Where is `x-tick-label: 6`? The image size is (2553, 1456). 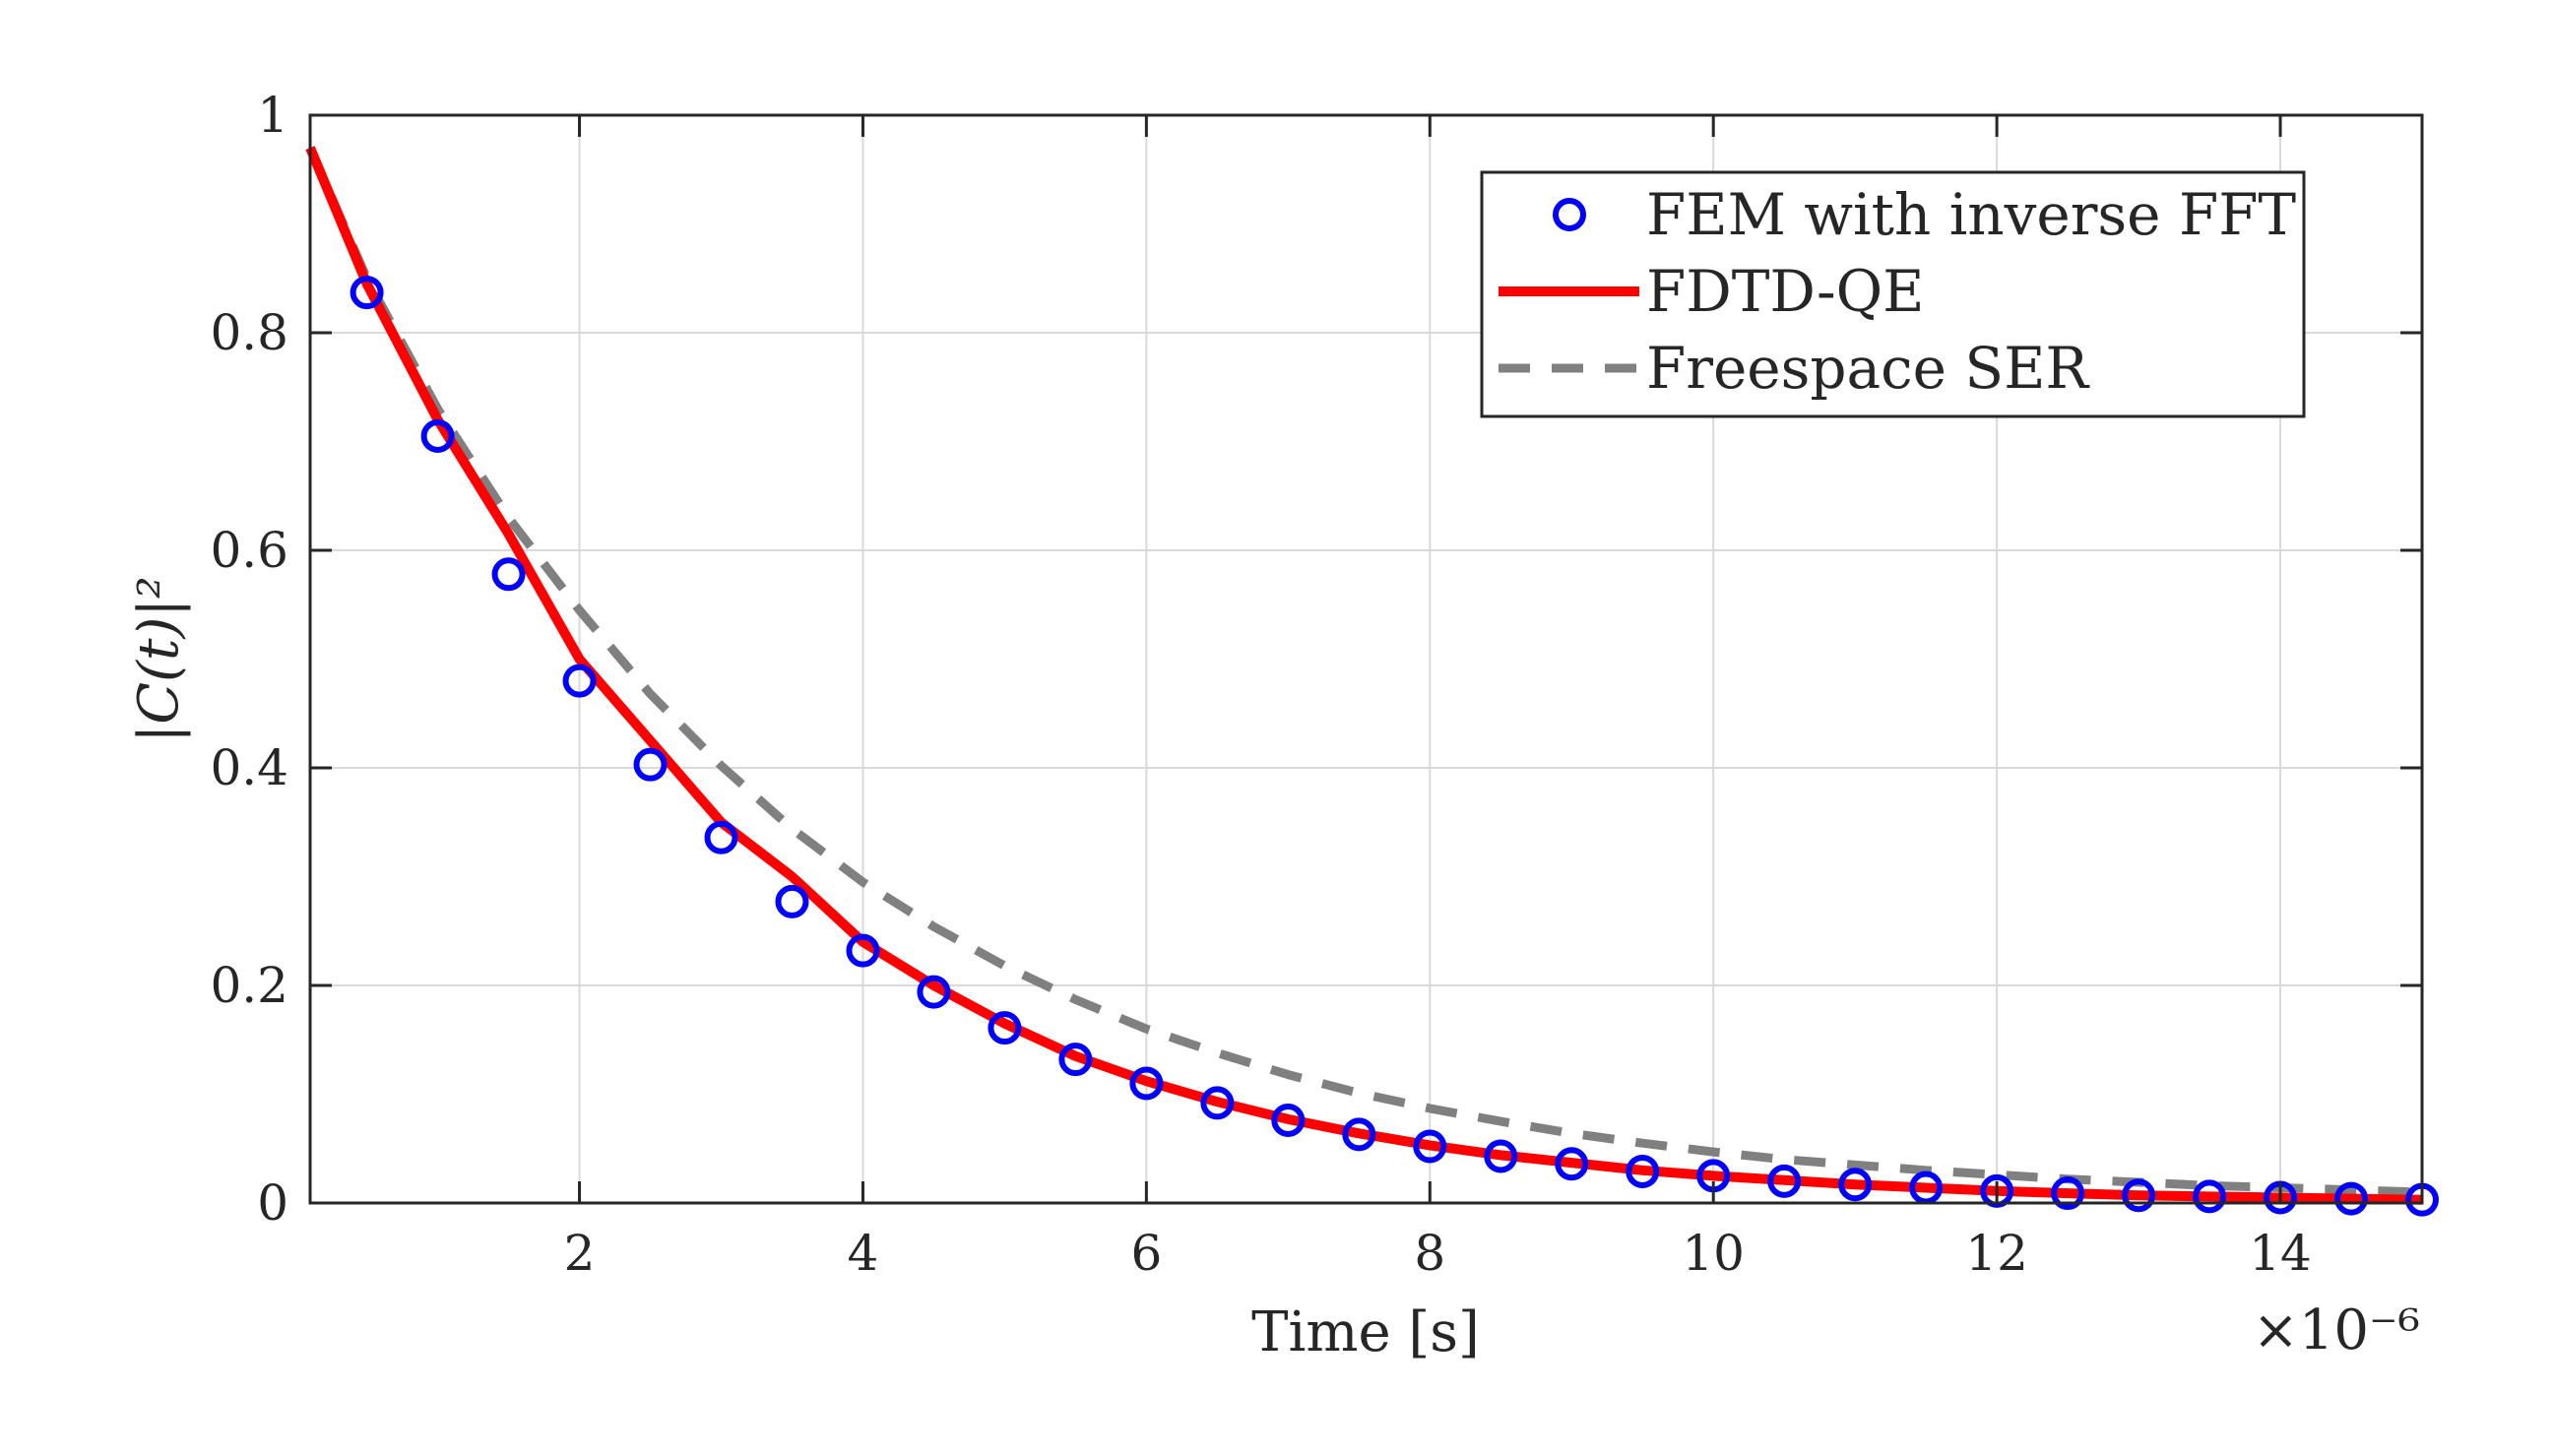
x-tick-label: 6 is located at coordinates (1146, 1253).